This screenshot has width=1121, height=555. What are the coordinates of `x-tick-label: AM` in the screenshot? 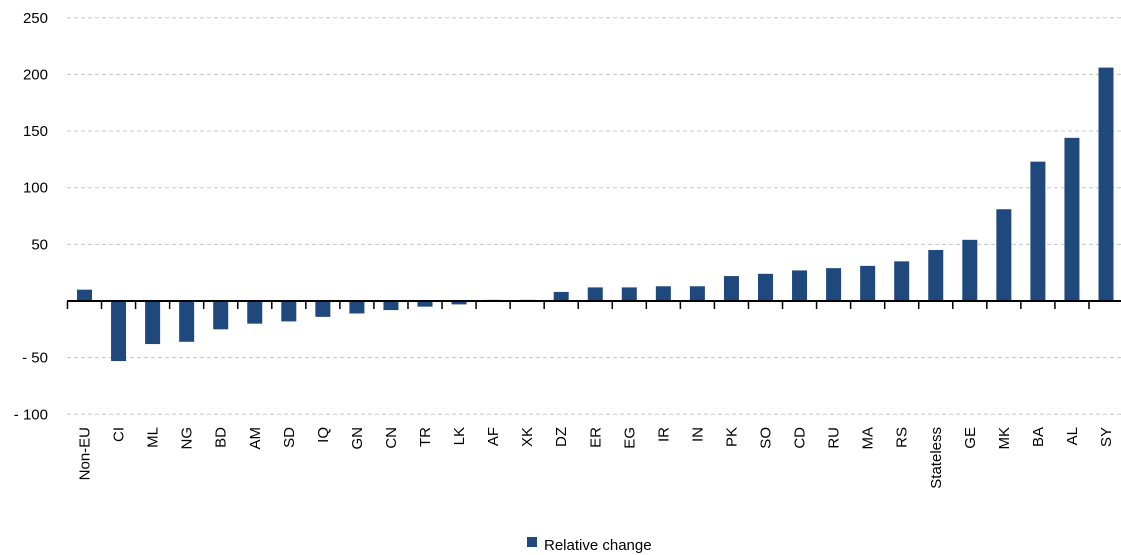 It's located at (255, 438).